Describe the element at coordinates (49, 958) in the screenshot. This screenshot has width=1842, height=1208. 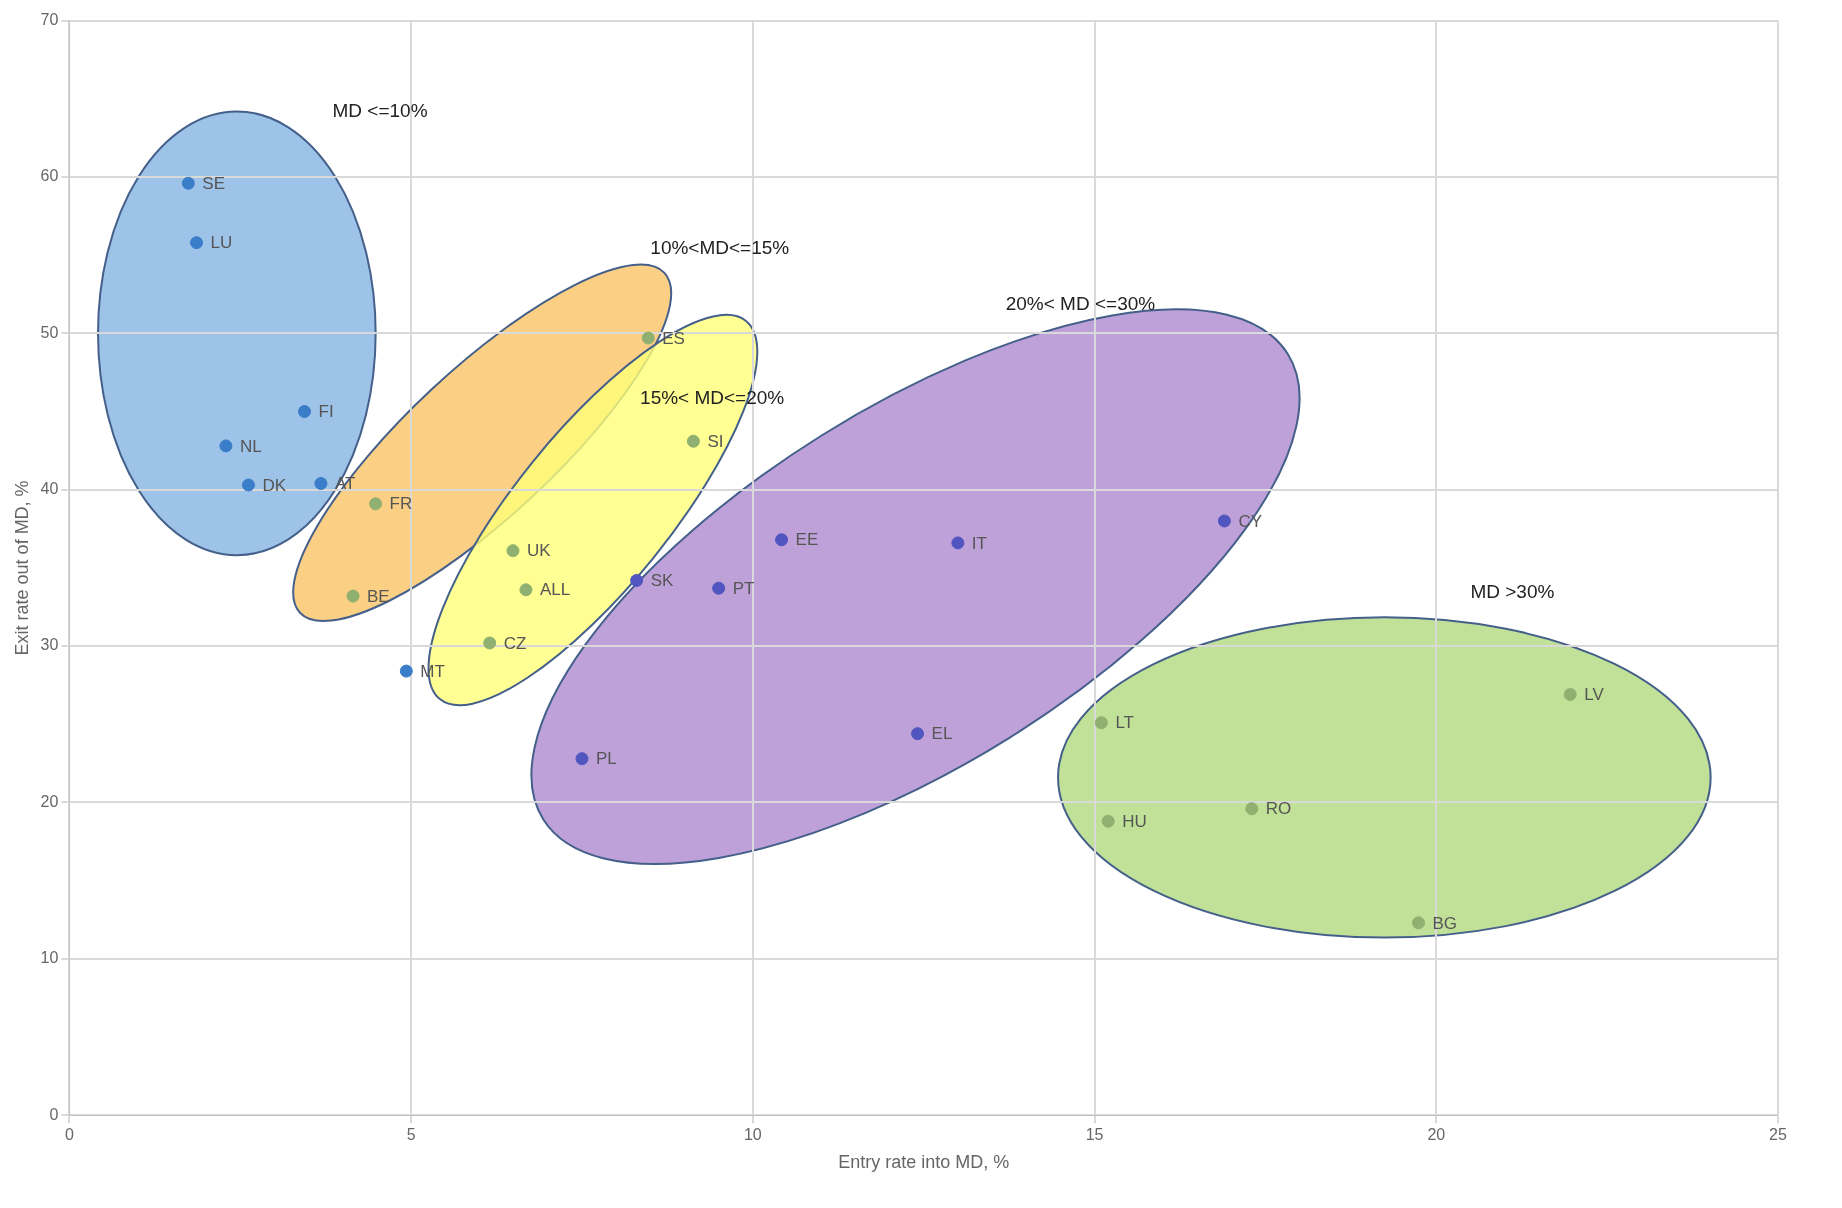
I see `y-tick-label: 10` at that location.